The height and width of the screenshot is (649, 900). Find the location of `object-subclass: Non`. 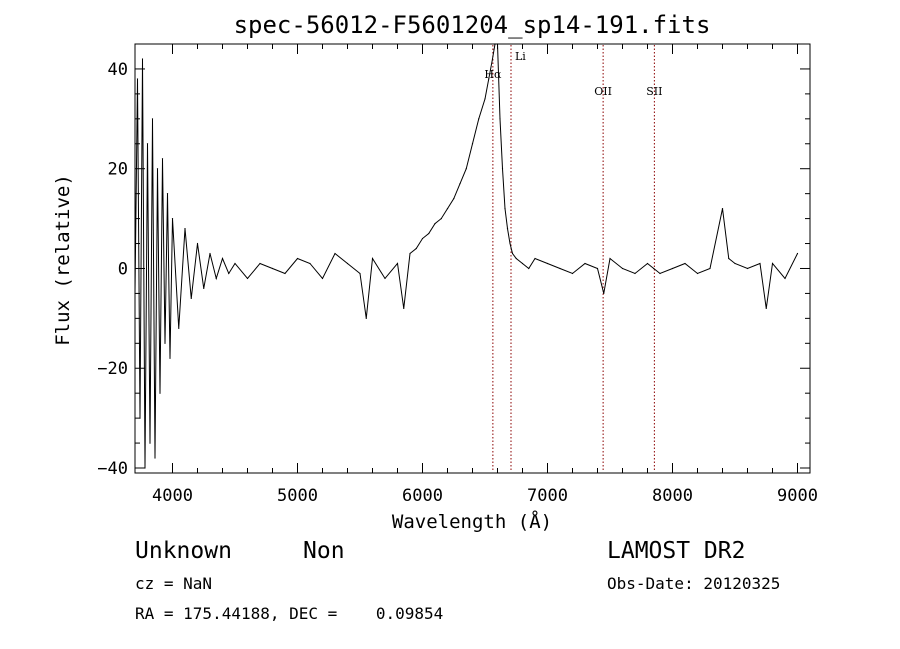

object-subclass: Non is located at coordinates (324, 551).